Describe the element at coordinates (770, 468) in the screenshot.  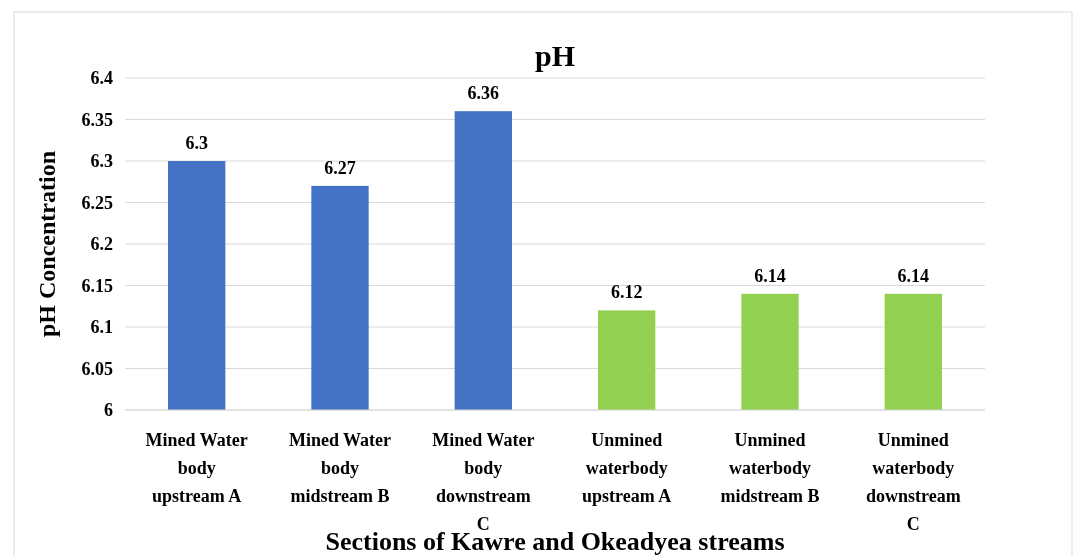
I see `x-tick-label: Unmined waterbody midstream B` at that location.